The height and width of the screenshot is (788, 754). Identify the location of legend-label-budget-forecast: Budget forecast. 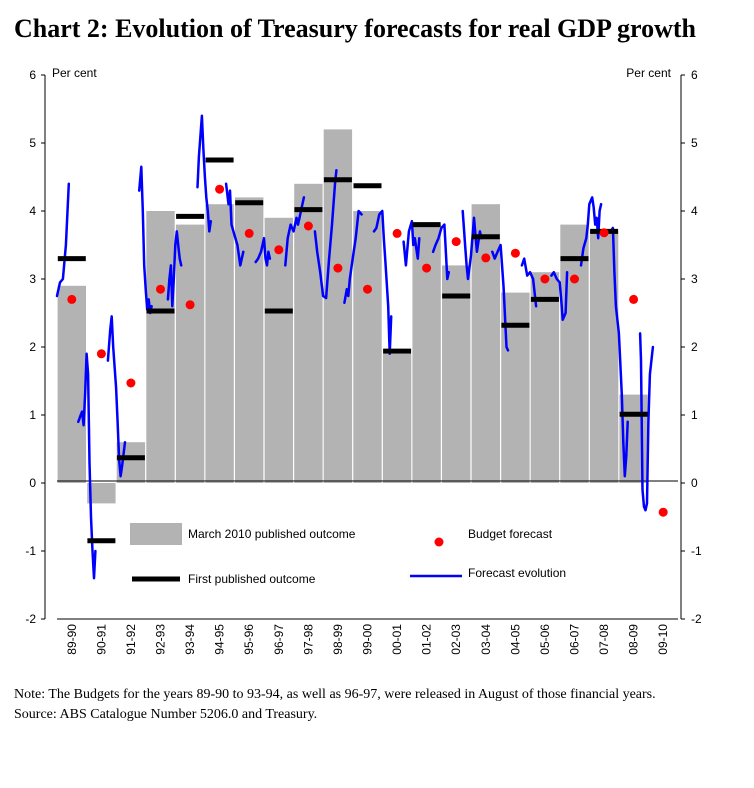
(510, 534).